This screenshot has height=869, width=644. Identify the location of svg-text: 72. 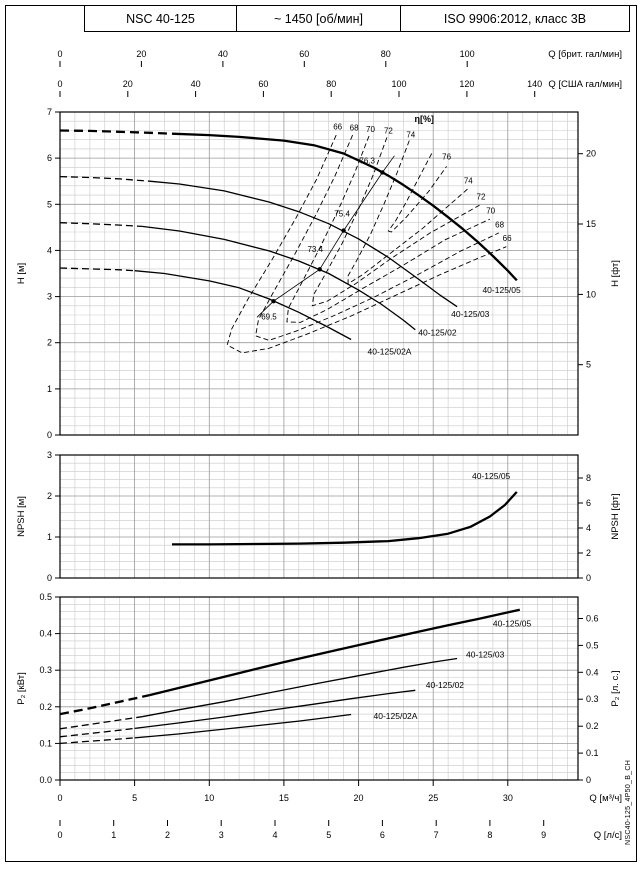
(481, 197).